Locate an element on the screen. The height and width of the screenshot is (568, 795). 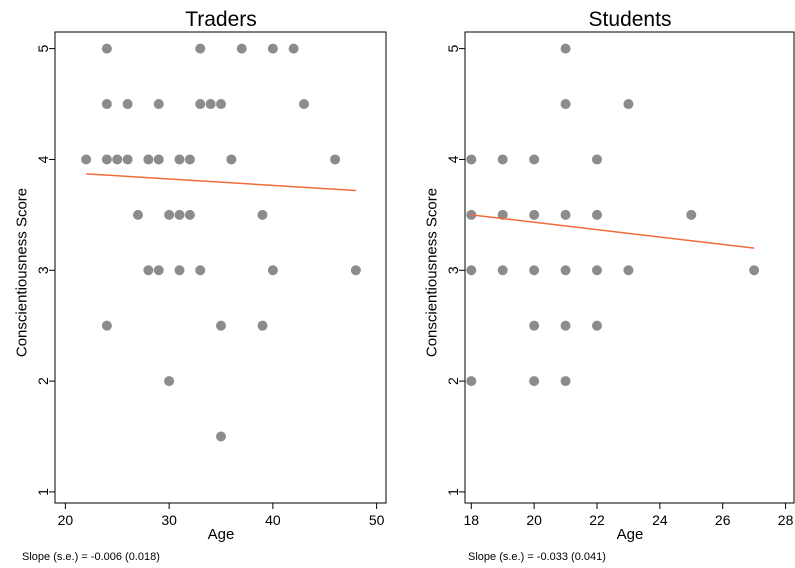
students-x-tick-label: 20 is located at coordinates (534, 520).